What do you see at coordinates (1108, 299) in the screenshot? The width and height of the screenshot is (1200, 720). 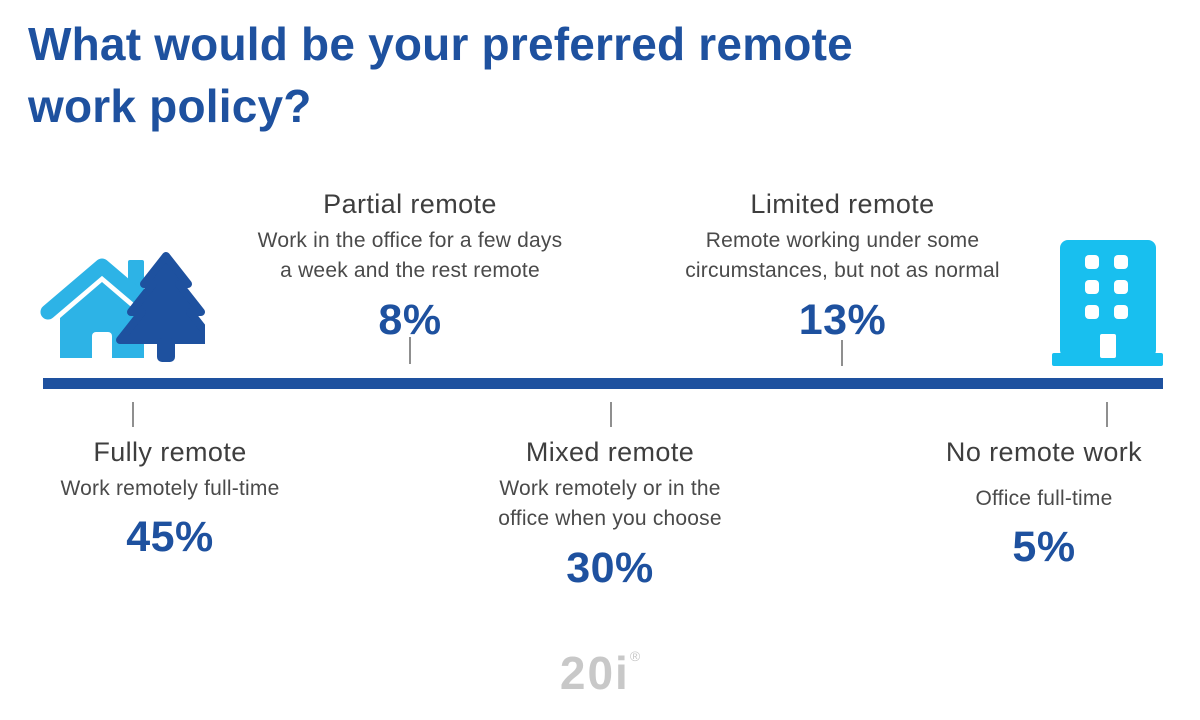 I see `building-body-shape` at bounding box center [1108, 299].